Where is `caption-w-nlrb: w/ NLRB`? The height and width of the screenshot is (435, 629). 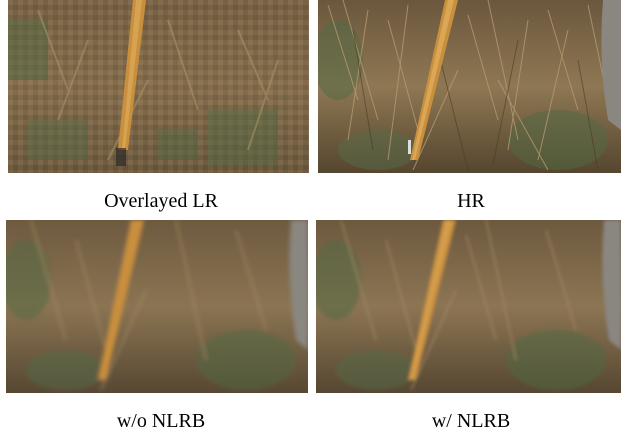
caption-w-nlrb: w/ NLRB is located at coordinates (471, 421).